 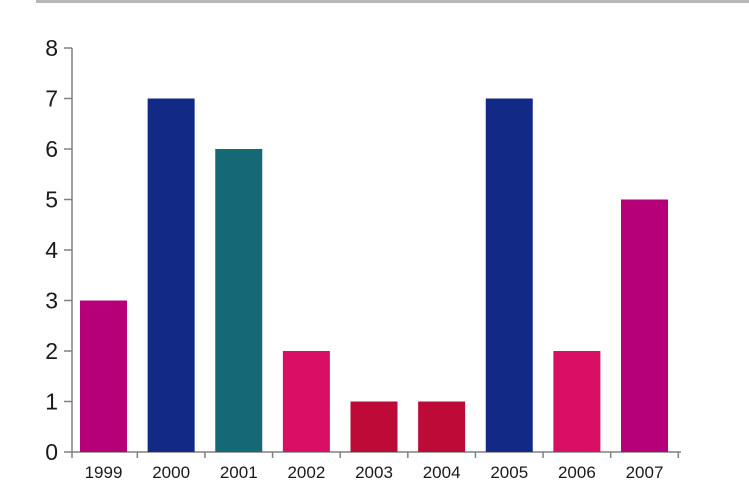 I want to click on x-axis: 1999 2000 2001 2002 2003 2004 2005 2006 2007, so click(x=376, y=466).